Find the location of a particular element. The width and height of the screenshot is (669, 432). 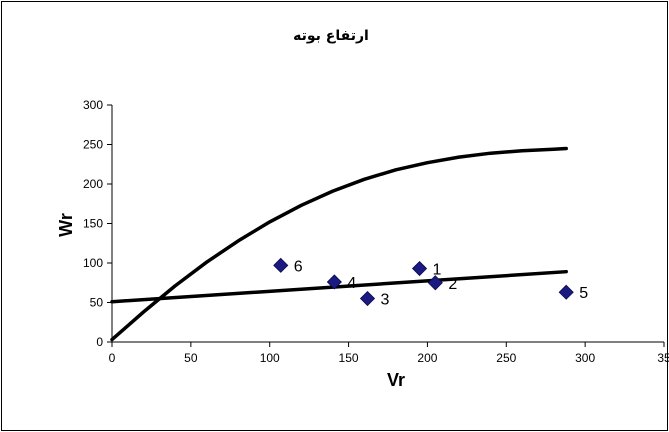

data-point-label: 4 is located at coordinates (351, 283).